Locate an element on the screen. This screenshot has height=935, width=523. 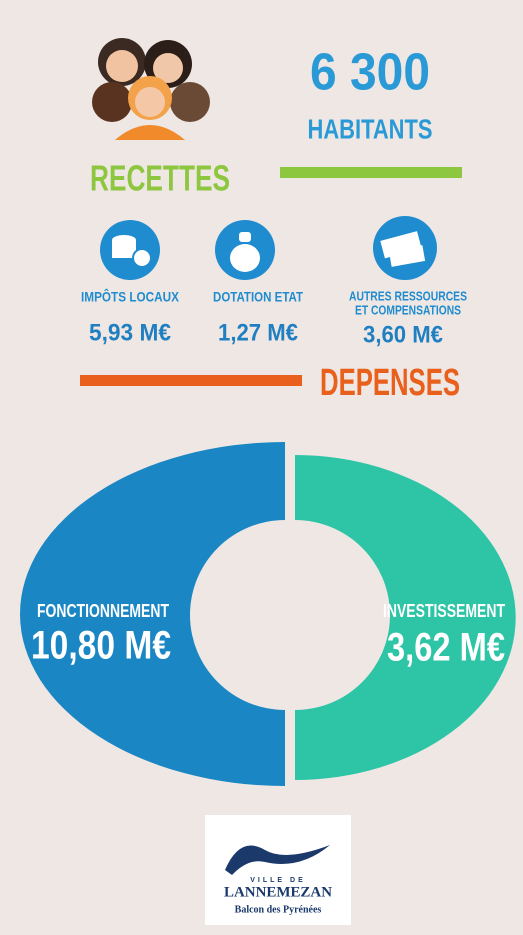
green-bar is located at coordinates (371, 172).